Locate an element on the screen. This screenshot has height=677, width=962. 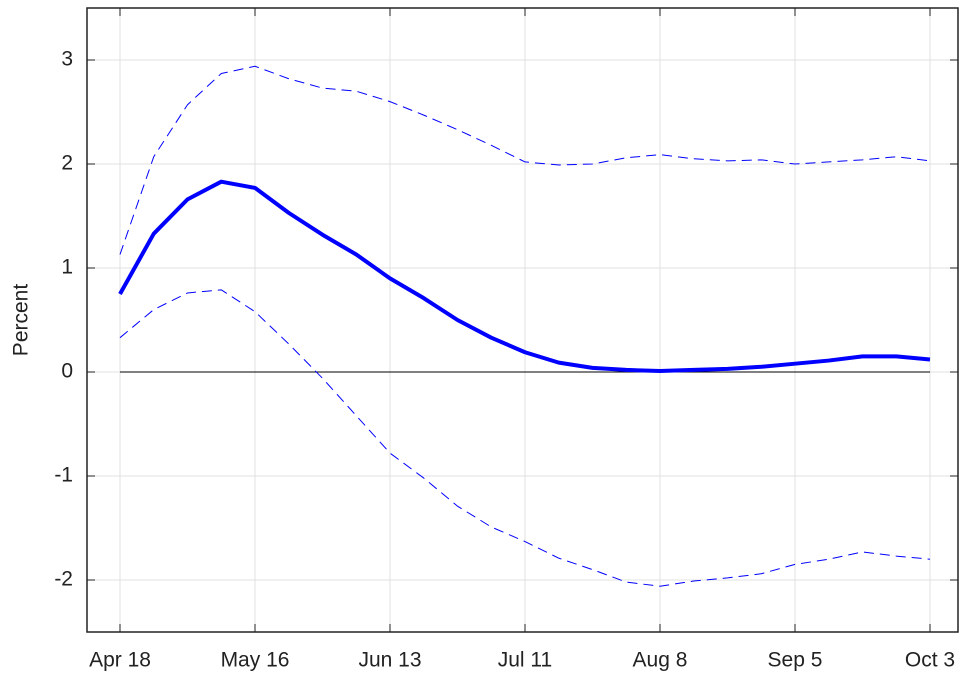
y-tick-label: -2 is located at coordinates (63, 579).